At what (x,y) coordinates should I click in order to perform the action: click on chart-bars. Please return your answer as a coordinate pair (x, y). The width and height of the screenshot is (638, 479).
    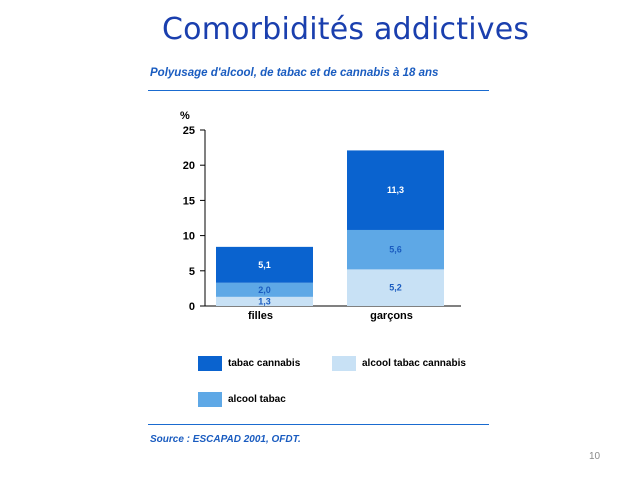
    Looking at the image, I should click on (330, 228).